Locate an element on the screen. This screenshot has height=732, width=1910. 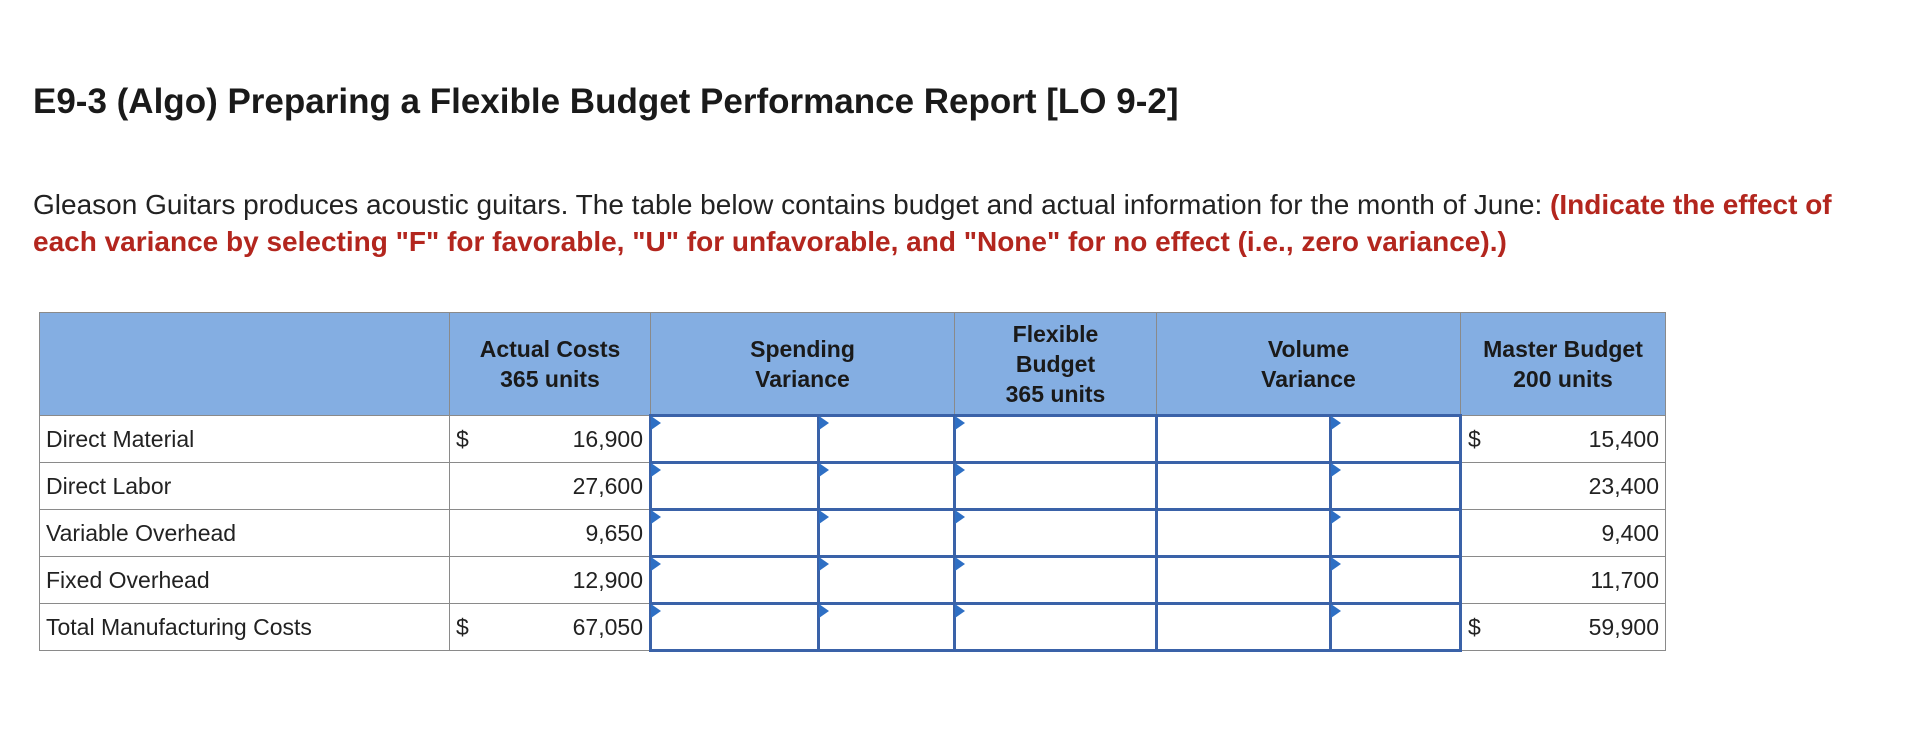
master-cell: 9,400 is located at coordinates (1563, 533).